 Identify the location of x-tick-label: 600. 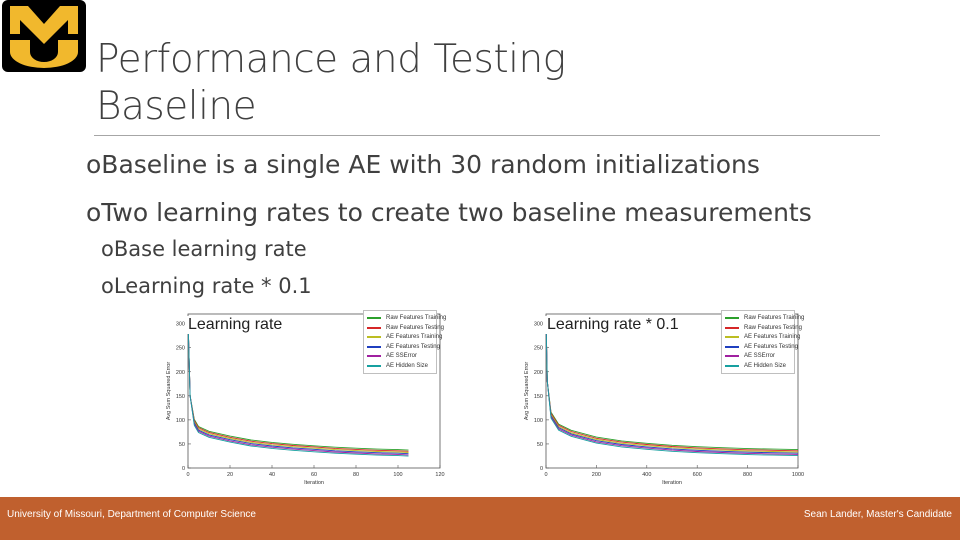
(697, 475).